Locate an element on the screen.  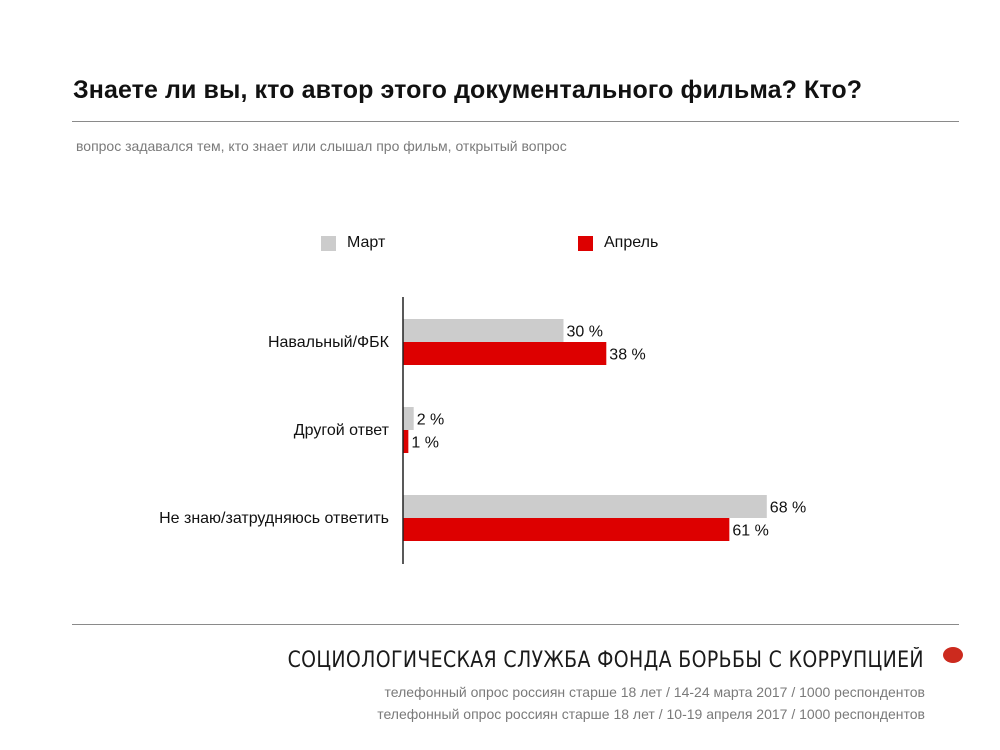
header-divider is located at coordinates (515, 121).